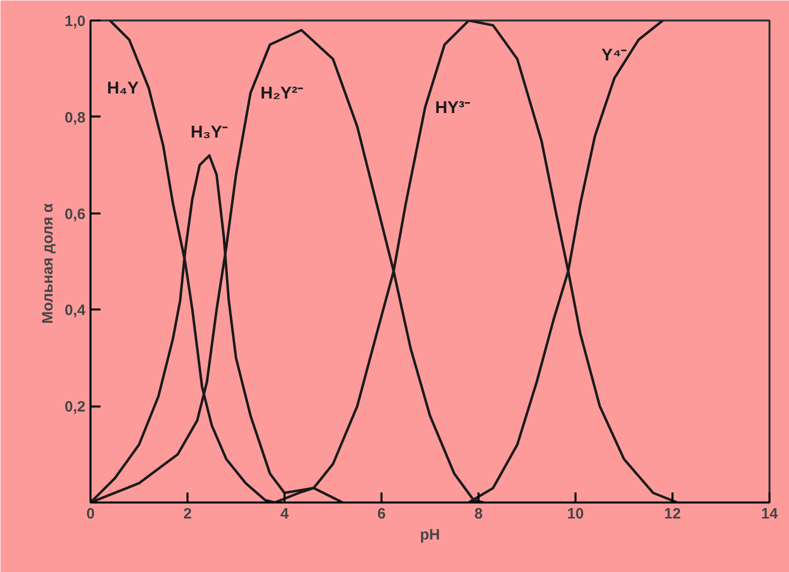 This screenshot has width=789, height=572. What do you see at coordinates (430, 535) in the screenshot?
I see `x-axis-title: pH` at bounding box center [430, 535].